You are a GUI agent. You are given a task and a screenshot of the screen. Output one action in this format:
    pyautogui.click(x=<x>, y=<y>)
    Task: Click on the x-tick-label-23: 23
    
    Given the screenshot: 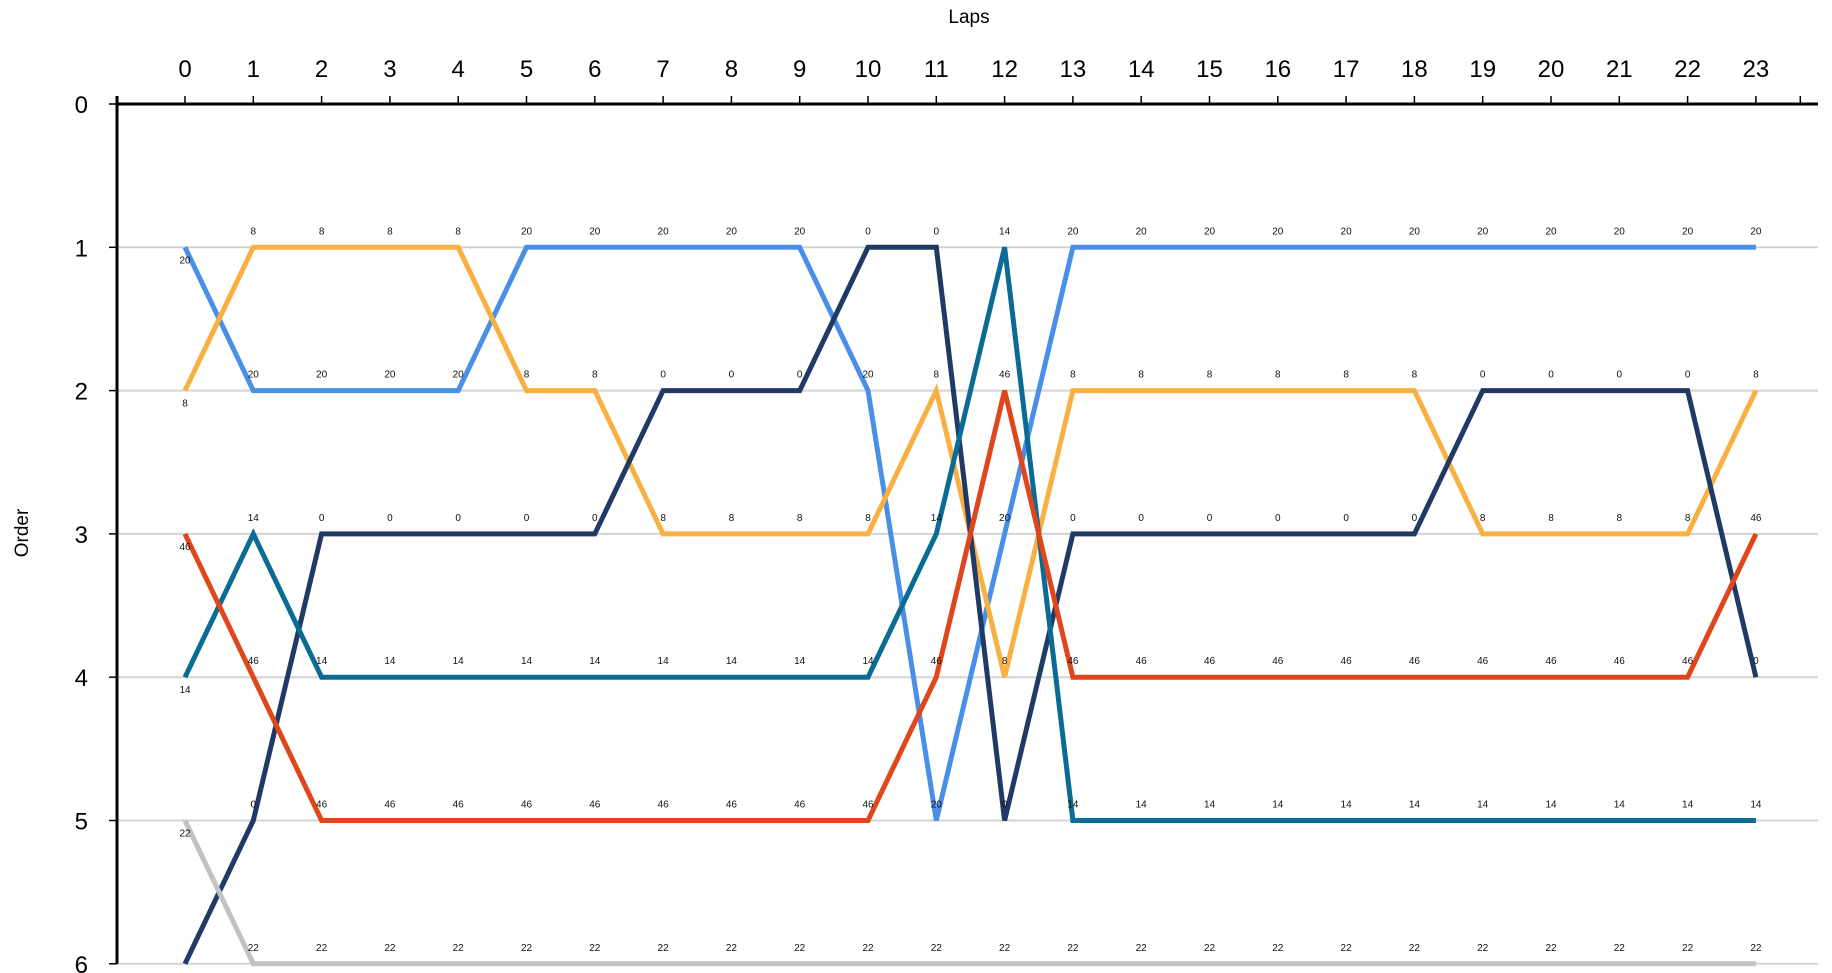 What is the action you would take?
    pyautogui.click(x=1756, y=69)
    